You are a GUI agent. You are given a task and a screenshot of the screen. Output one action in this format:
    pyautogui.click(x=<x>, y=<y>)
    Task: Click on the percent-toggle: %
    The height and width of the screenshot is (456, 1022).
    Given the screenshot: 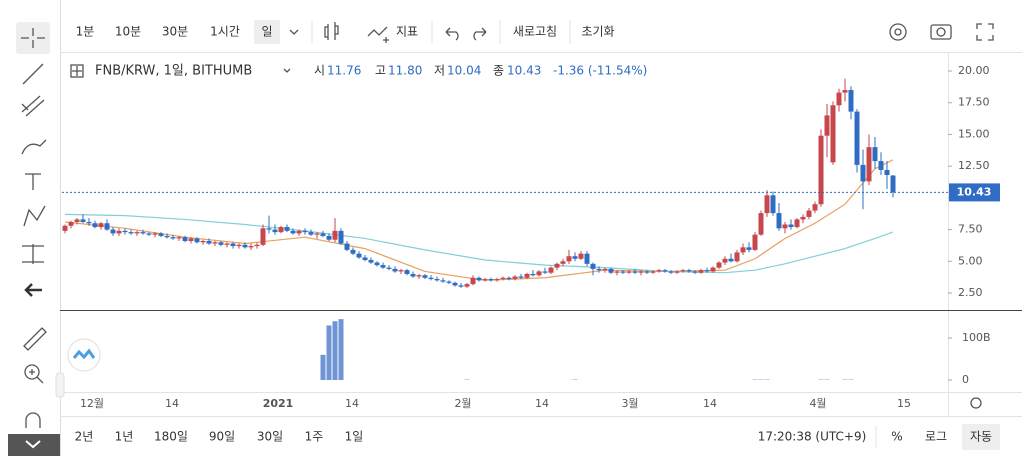 What is the action you would take?
    pyautogui.click(x=896, y=437)
    